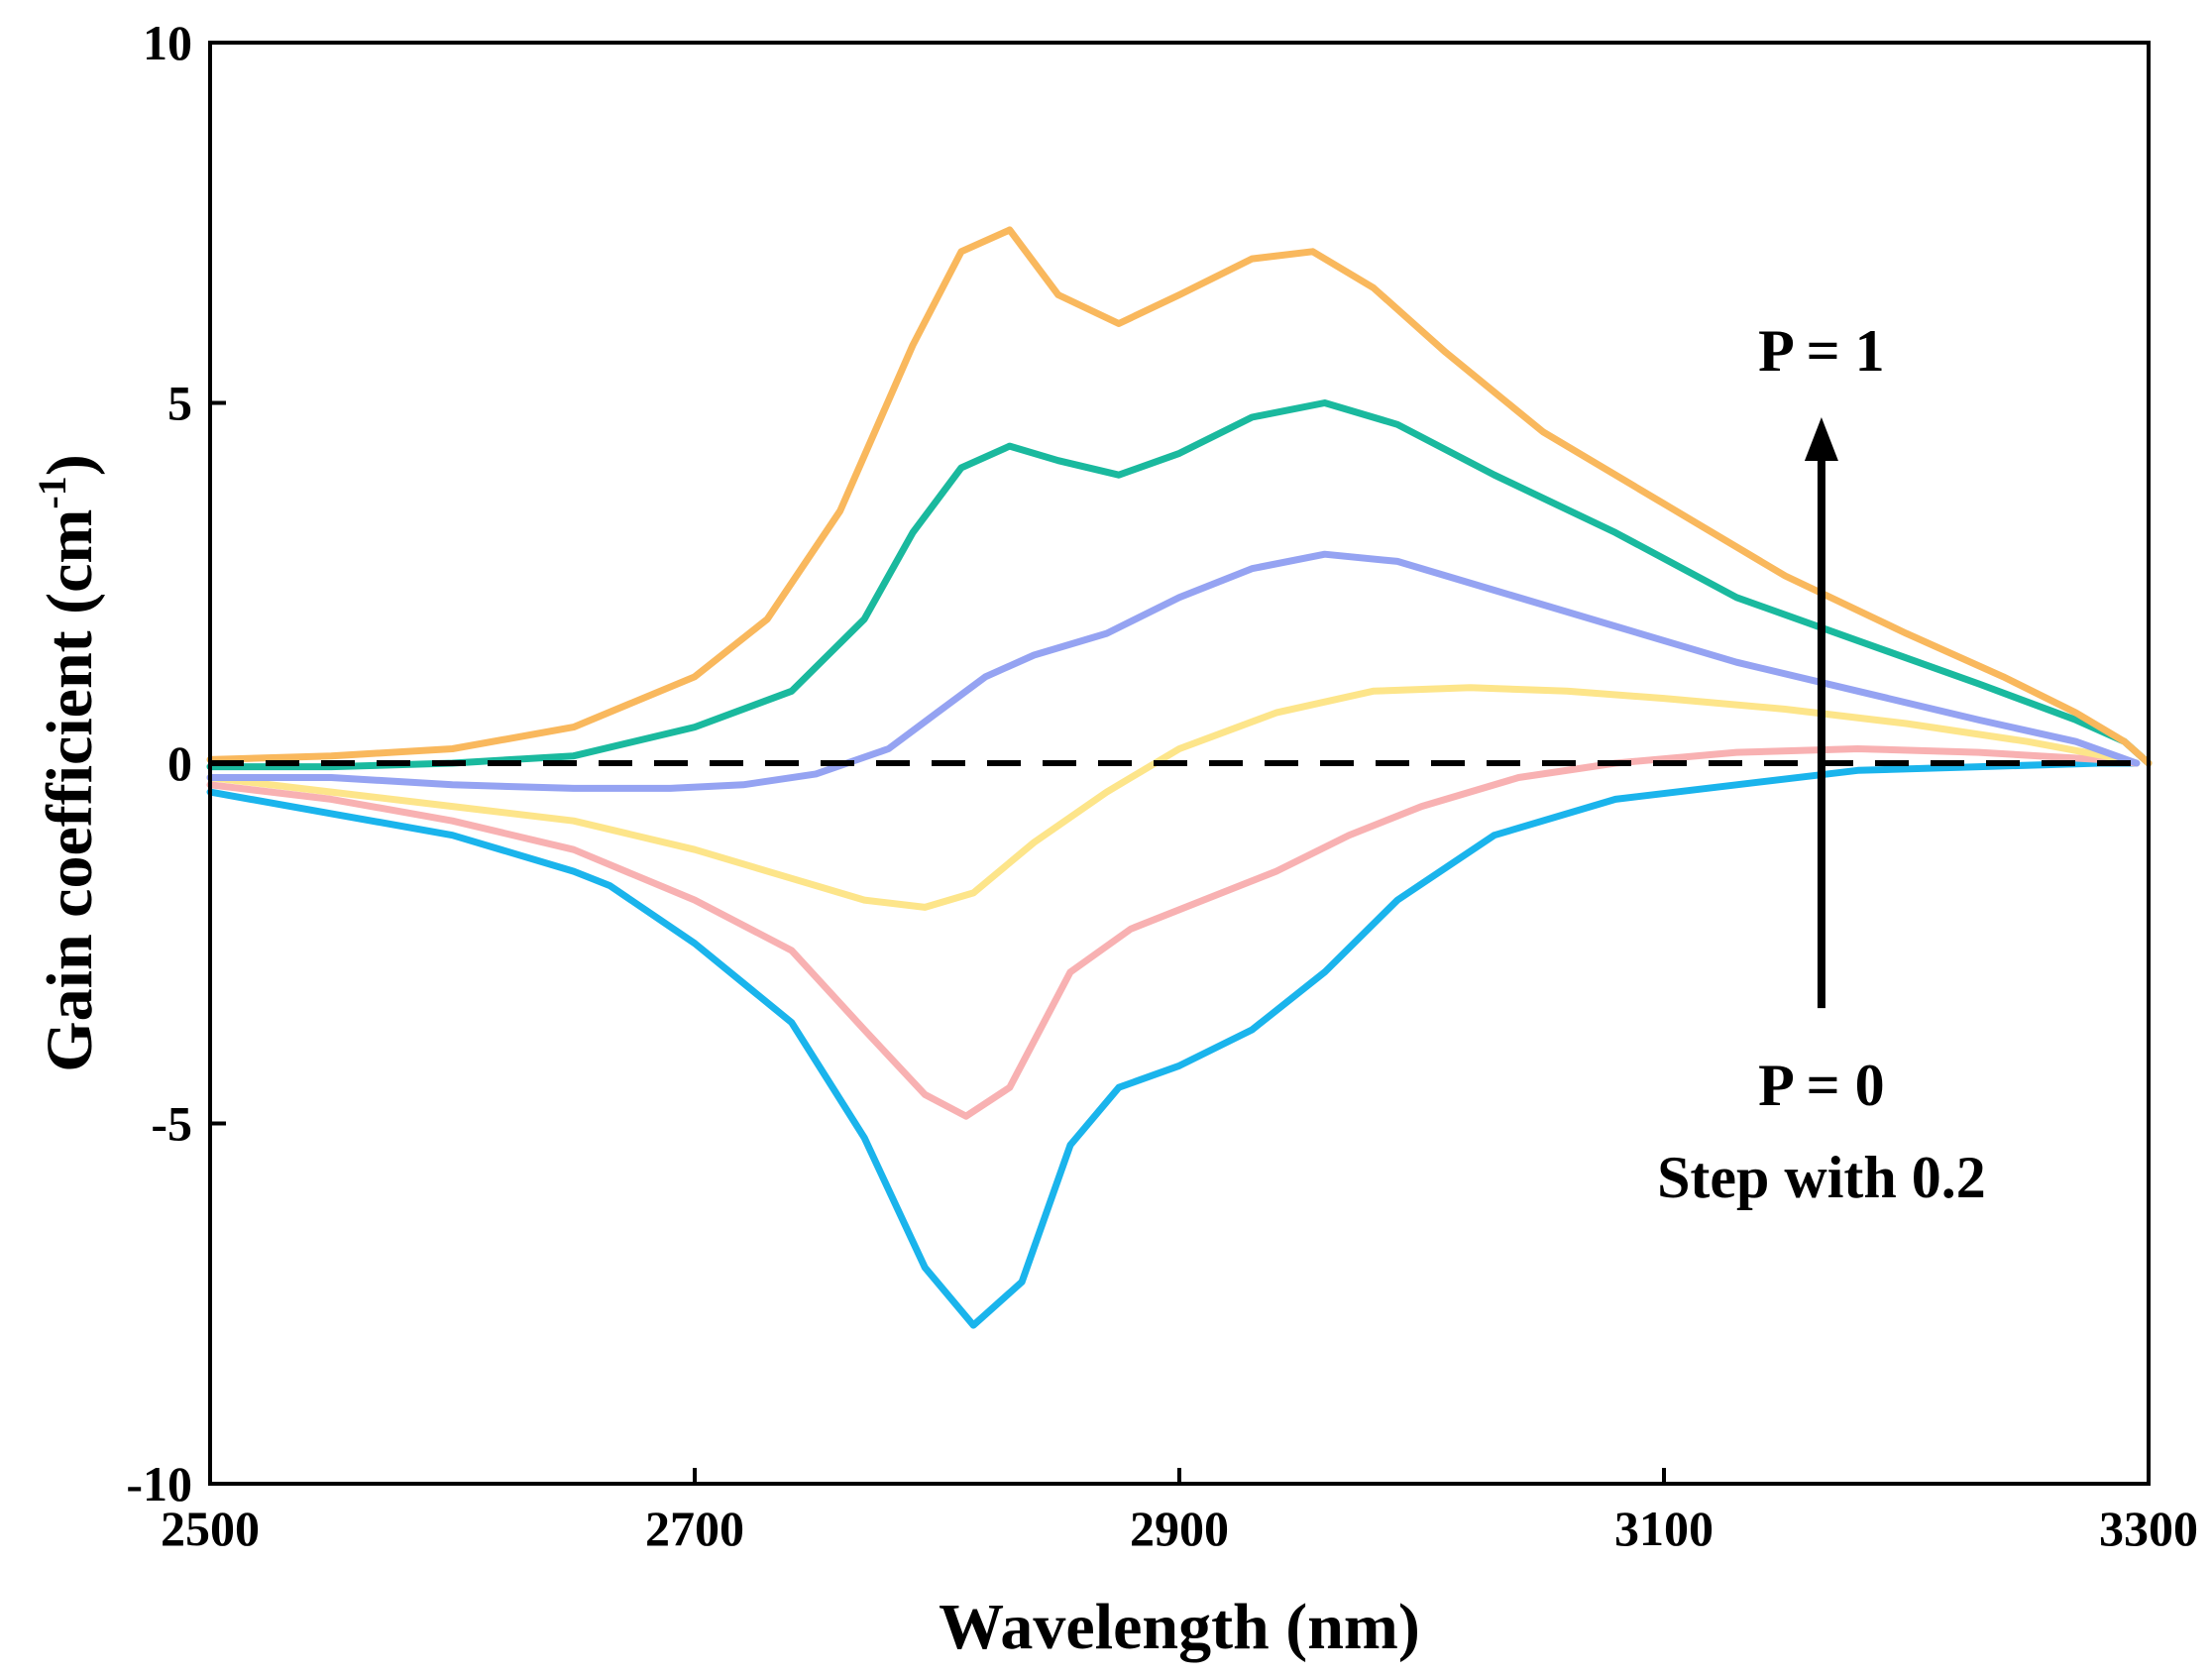 Image resolution: width=2212 pixels, height=1678 pixels. I want to click on y-tick-label: -5, so click(171, 1124).